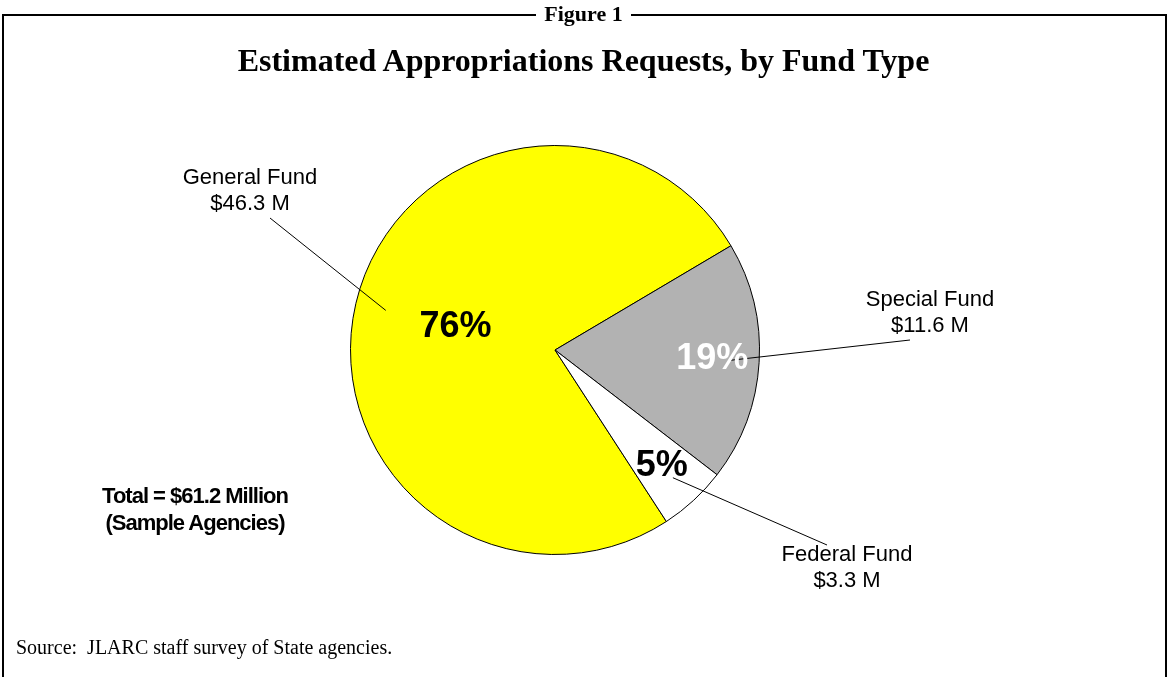 The height and width of the screenshot is (677, 1167). I want to click on slice-label: Federal Fund, so click(847, 554).